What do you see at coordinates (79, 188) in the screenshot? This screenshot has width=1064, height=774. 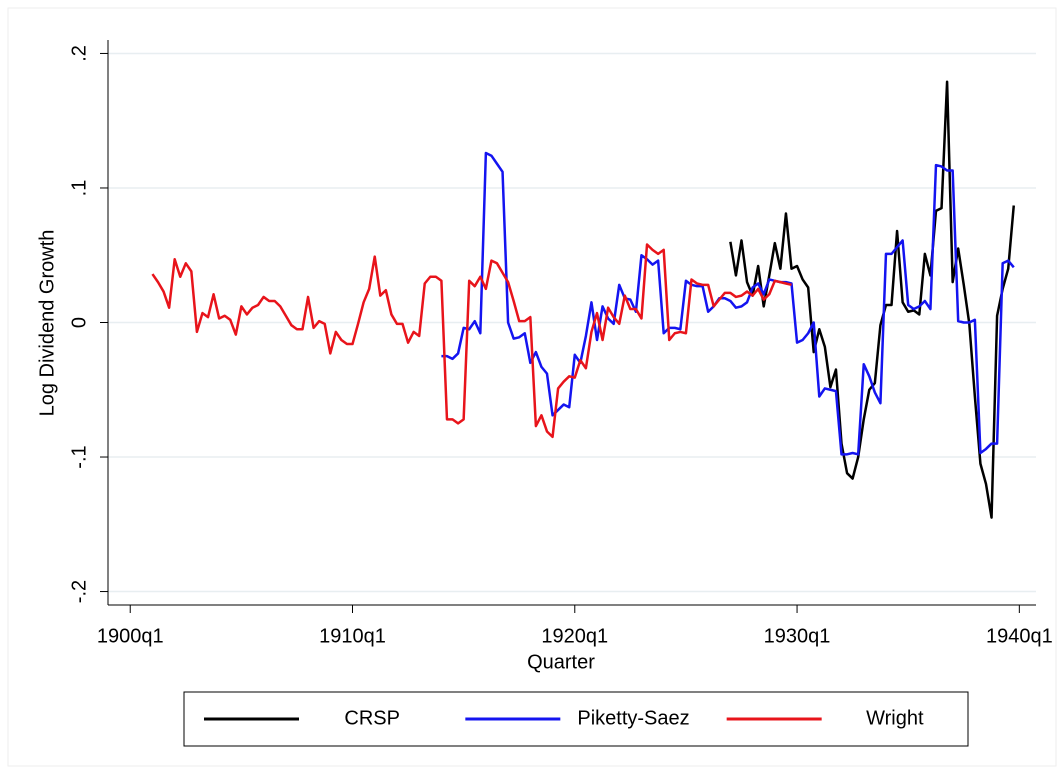 I see `y-tick-label: .1` at bounding box center [79, 188].